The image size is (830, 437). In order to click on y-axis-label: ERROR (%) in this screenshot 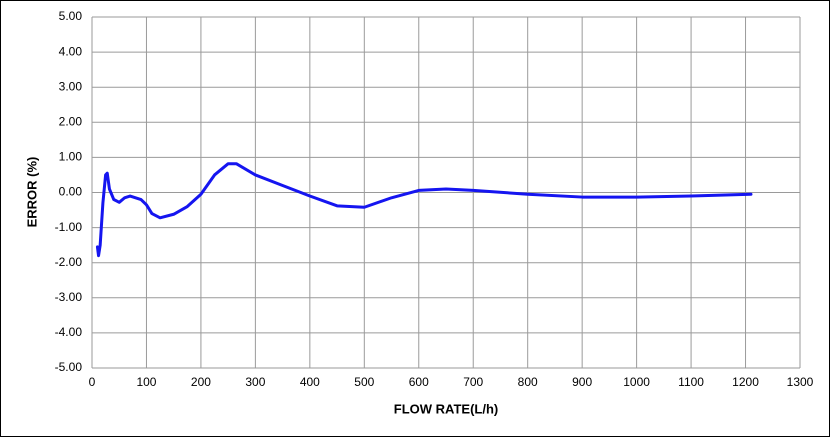, I will do `click(31, 192)`.